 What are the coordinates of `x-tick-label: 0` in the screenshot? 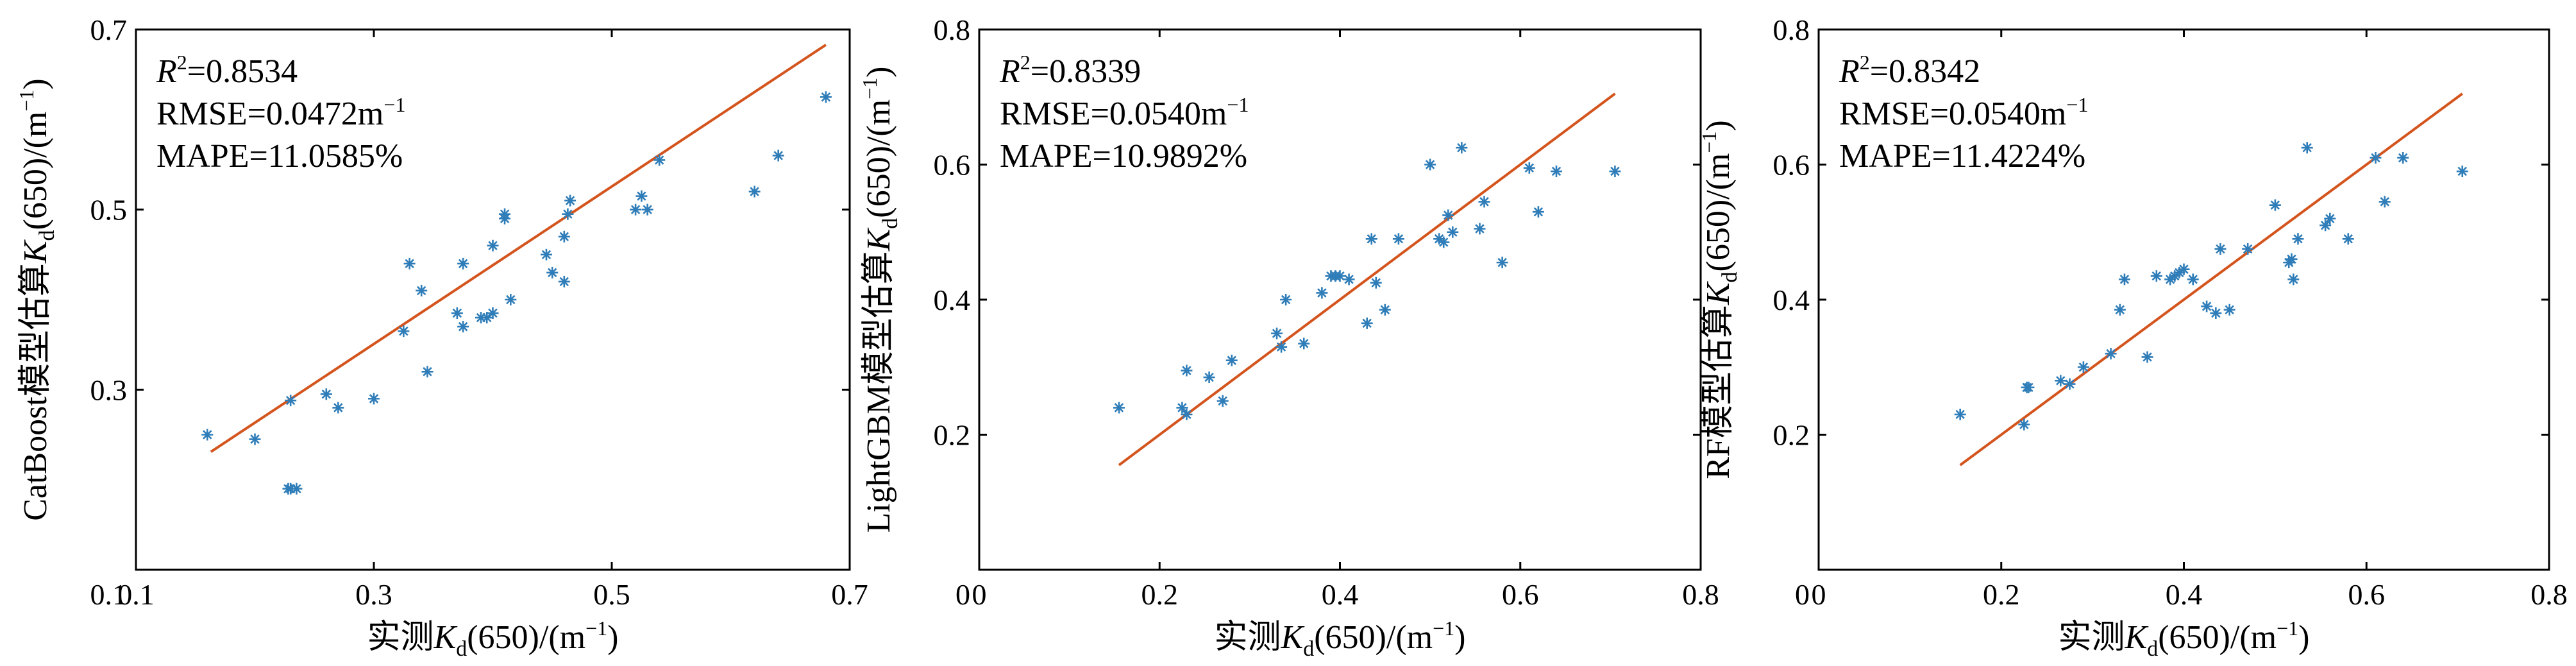 It's located at (979, 594).